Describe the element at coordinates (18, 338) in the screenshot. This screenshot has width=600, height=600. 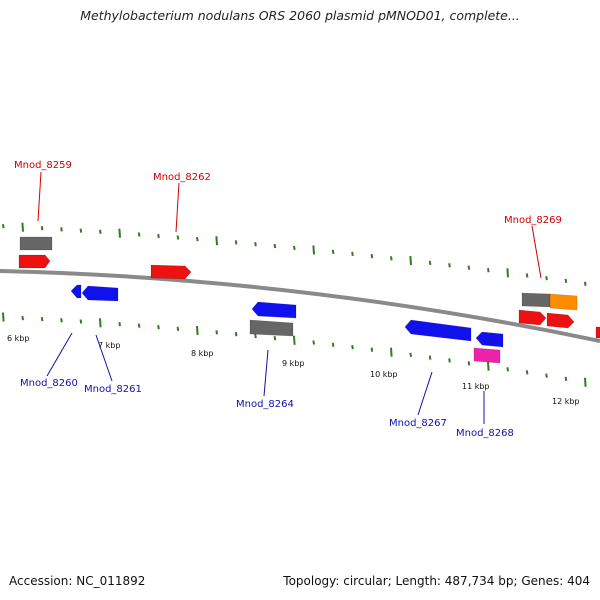
I see `scale-label-6kbp: 6 kbp` at that location.